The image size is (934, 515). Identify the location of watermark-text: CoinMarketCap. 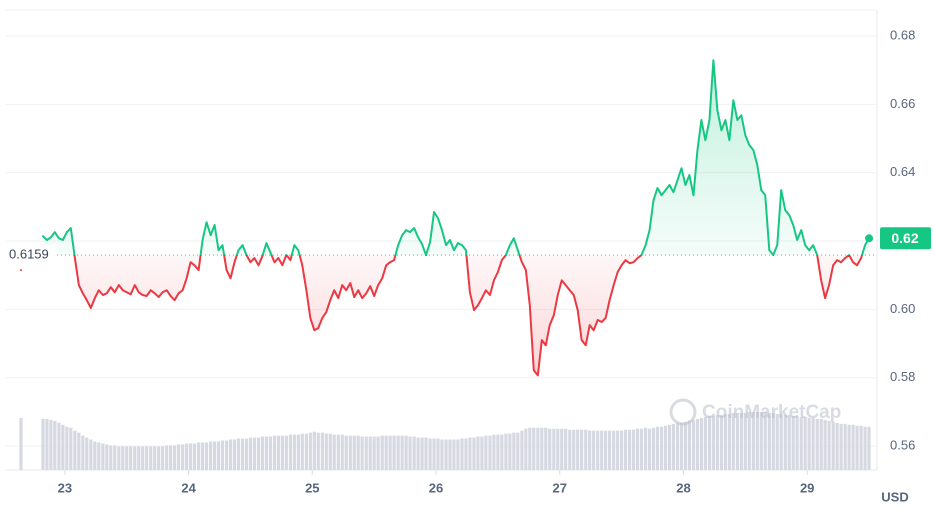
(771, 412).